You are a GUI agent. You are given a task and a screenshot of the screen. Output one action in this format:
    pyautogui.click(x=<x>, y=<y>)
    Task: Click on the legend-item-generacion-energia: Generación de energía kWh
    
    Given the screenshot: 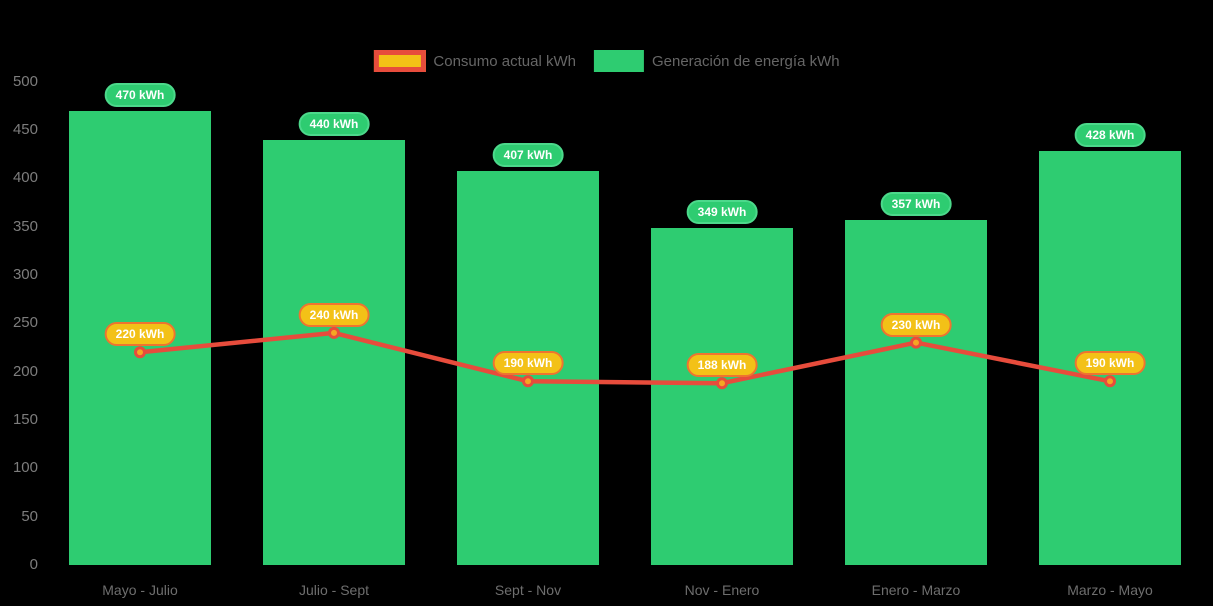 What is the action you would take?
    pyautogui.click(x=716, y=61)
    